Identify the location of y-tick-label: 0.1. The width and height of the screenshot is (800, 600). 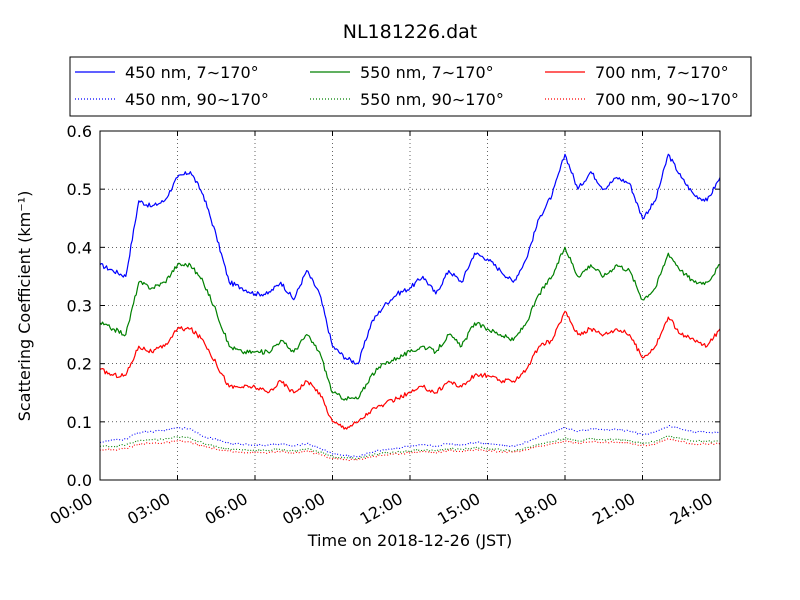
(79, 422).